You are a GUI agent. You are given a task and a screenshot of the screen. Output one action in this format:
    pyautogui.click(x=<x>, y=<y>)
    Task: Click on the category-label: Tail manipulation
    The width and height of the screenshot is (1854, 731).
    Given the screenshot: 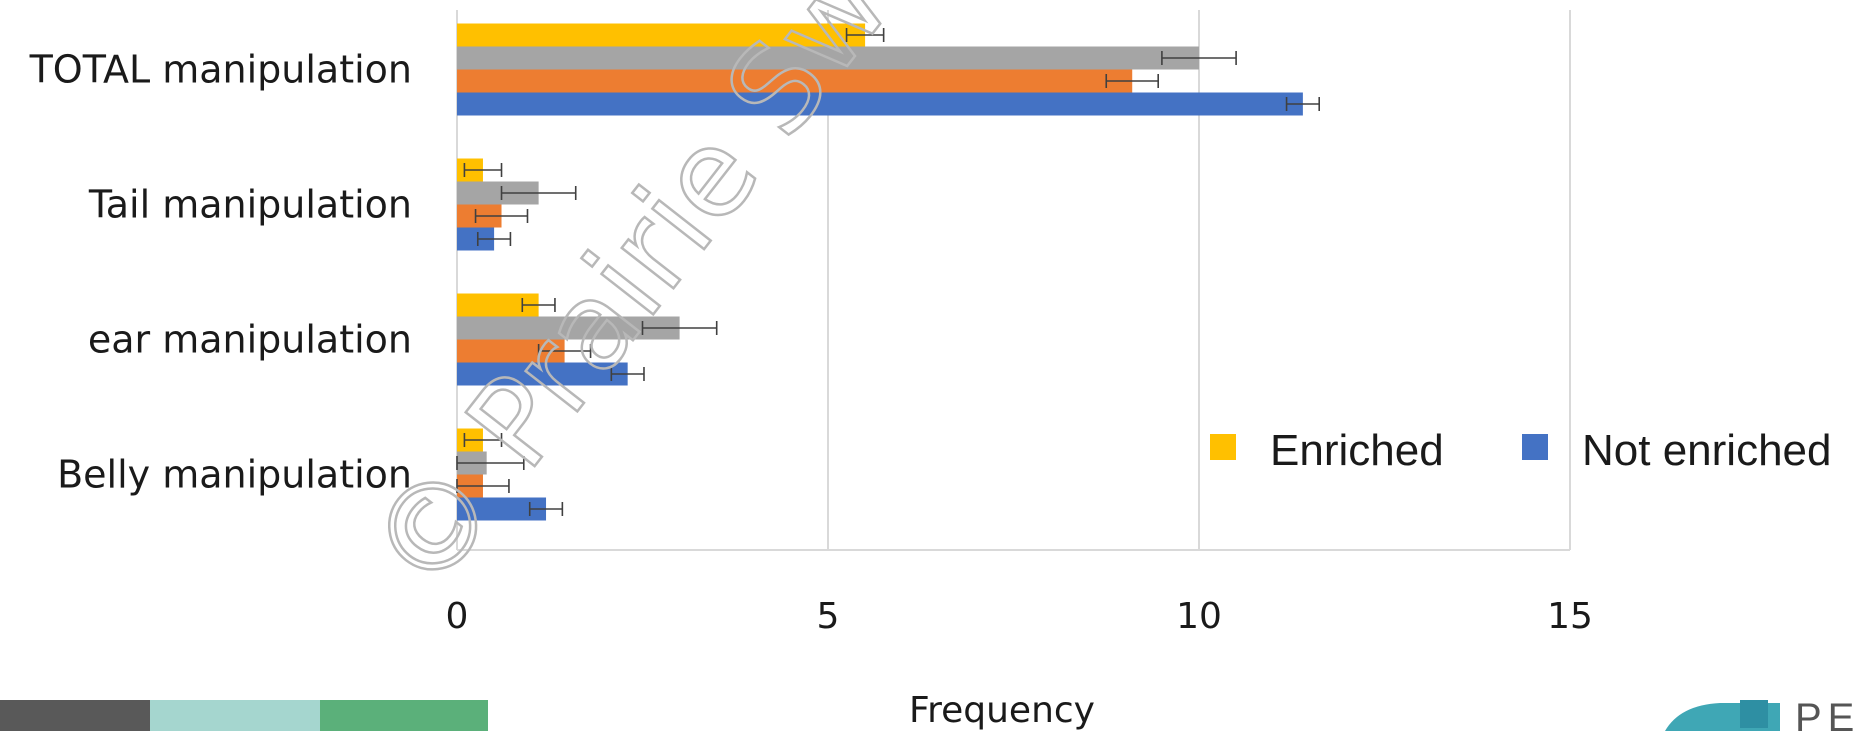 What is the action you would take?
    pyautogui.click(x=250, y=205)
    